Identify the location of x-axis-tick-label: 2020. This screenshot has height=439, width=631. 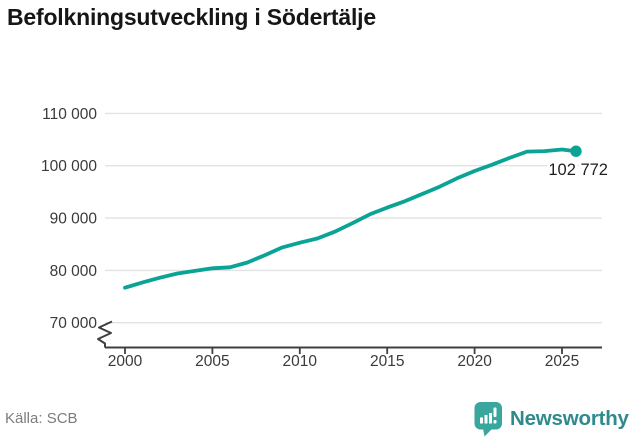
(474, 361).